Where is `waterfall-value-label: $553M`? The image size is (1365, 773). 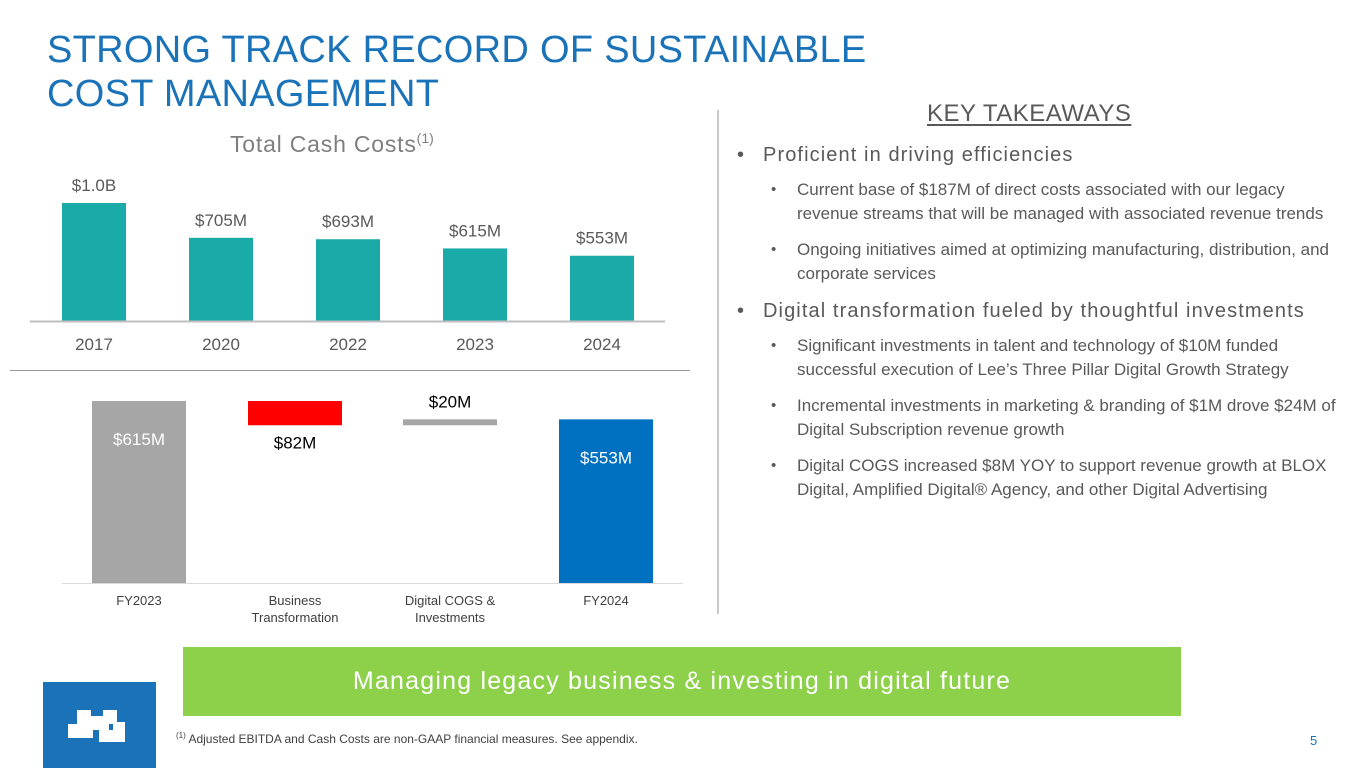
waterfall-value-label: $553M is located at coordinates (606, 457).